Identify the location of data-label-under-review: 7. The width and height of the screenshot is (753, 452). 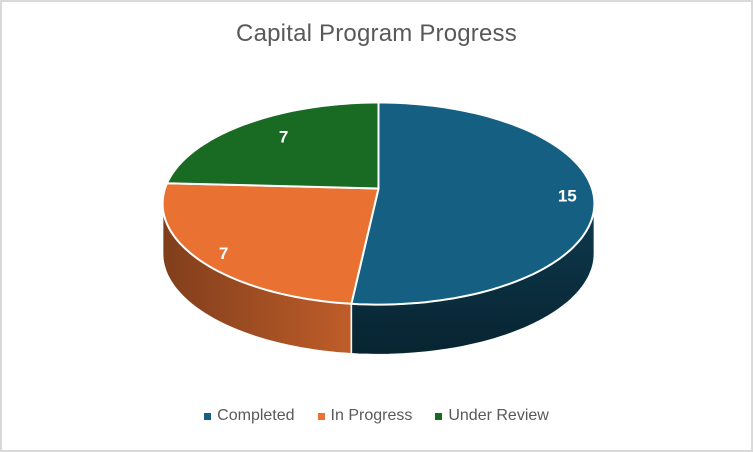
(283, 136).